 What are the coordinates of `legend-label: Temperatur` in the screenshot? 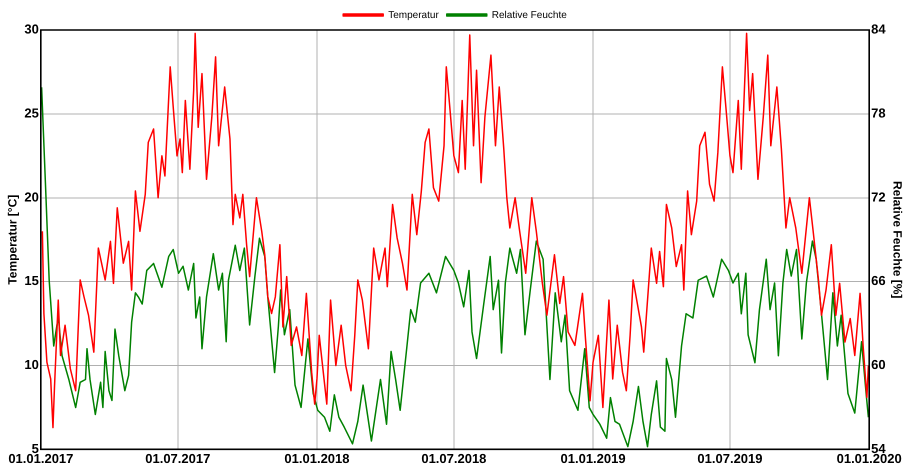 It's located at (414, 15).